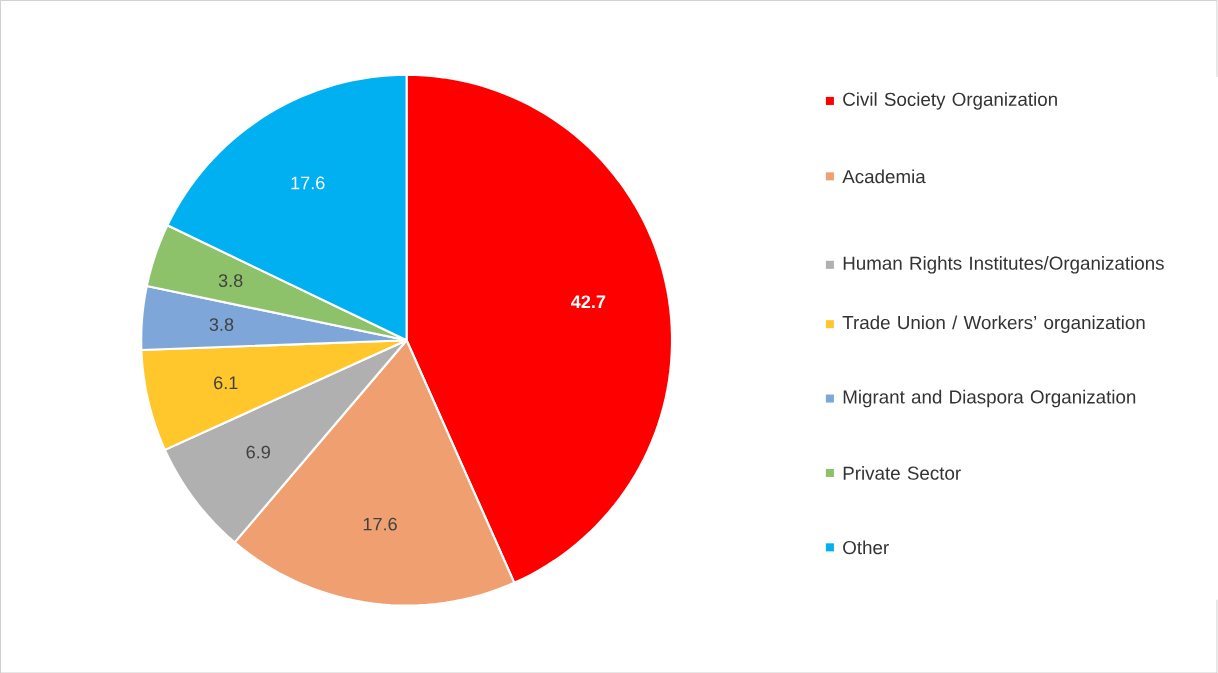 Image resolution: width=1218 pixels, height=673 pixels. What do you see at coordinates (588, 301) in the screenshot?
I see `data-label: 42.7` at bounding box center [588, 301].